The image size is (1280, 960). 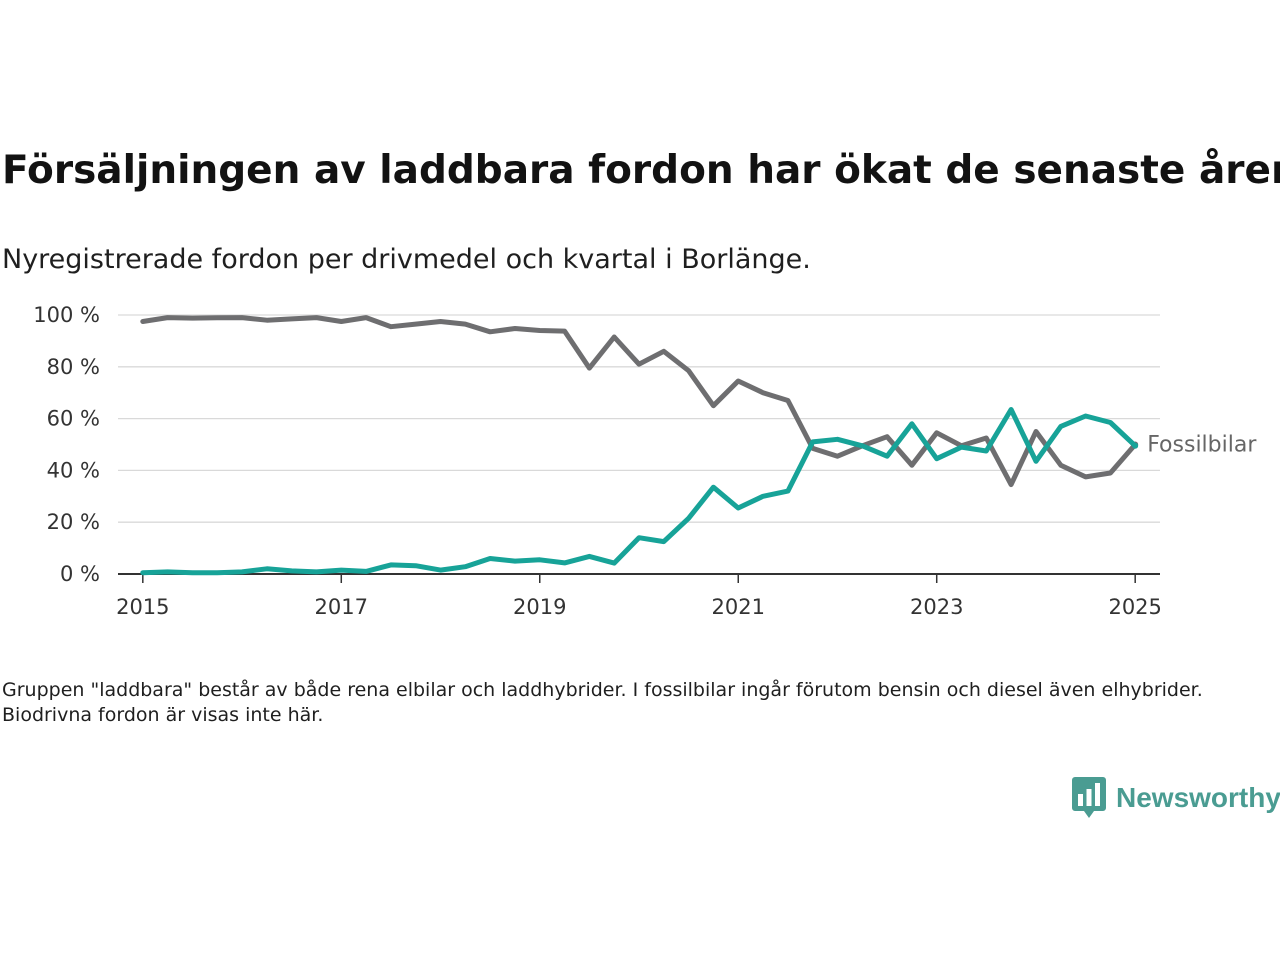 I want to click on y-tick-label: 0 %, so click(x=80, y=574).